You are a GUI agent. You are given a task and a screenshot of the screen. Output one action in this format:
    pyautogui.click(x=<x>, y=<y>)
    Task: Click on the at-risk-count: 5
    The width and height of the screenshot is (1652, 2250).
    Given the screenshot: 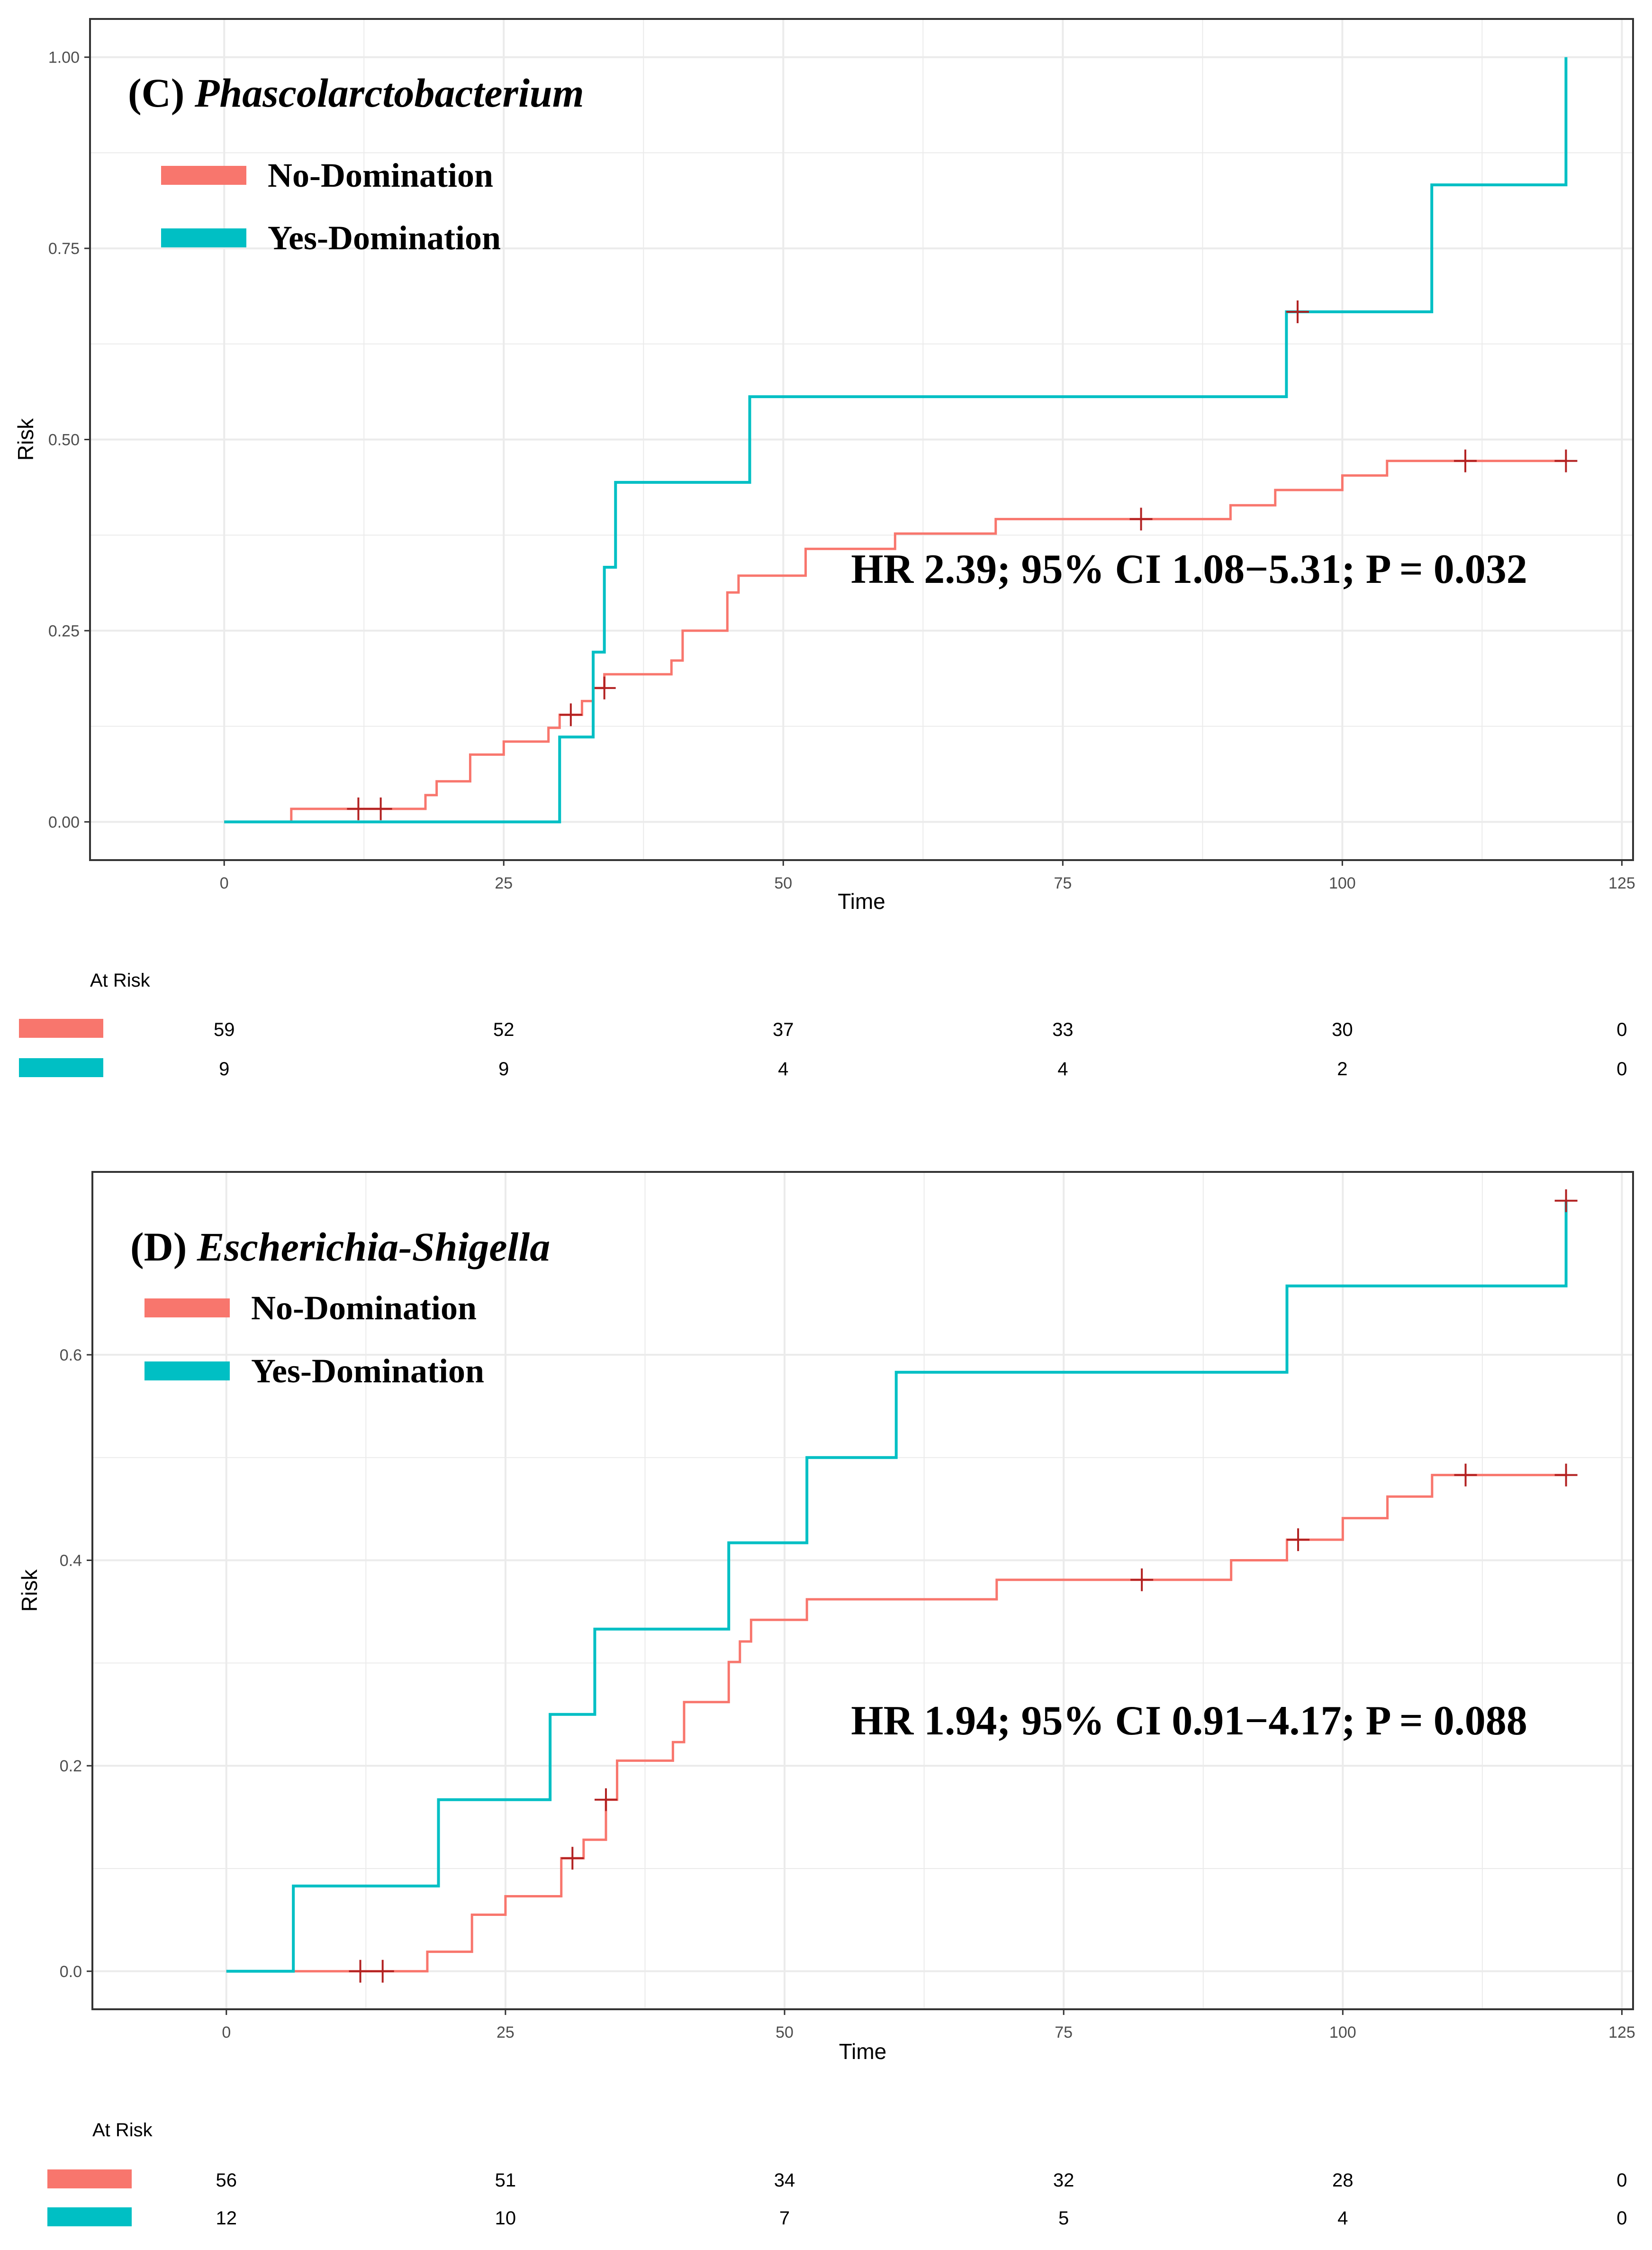 What is the action you would take?
    pyautogui.click(x=1063, y=2218)
    